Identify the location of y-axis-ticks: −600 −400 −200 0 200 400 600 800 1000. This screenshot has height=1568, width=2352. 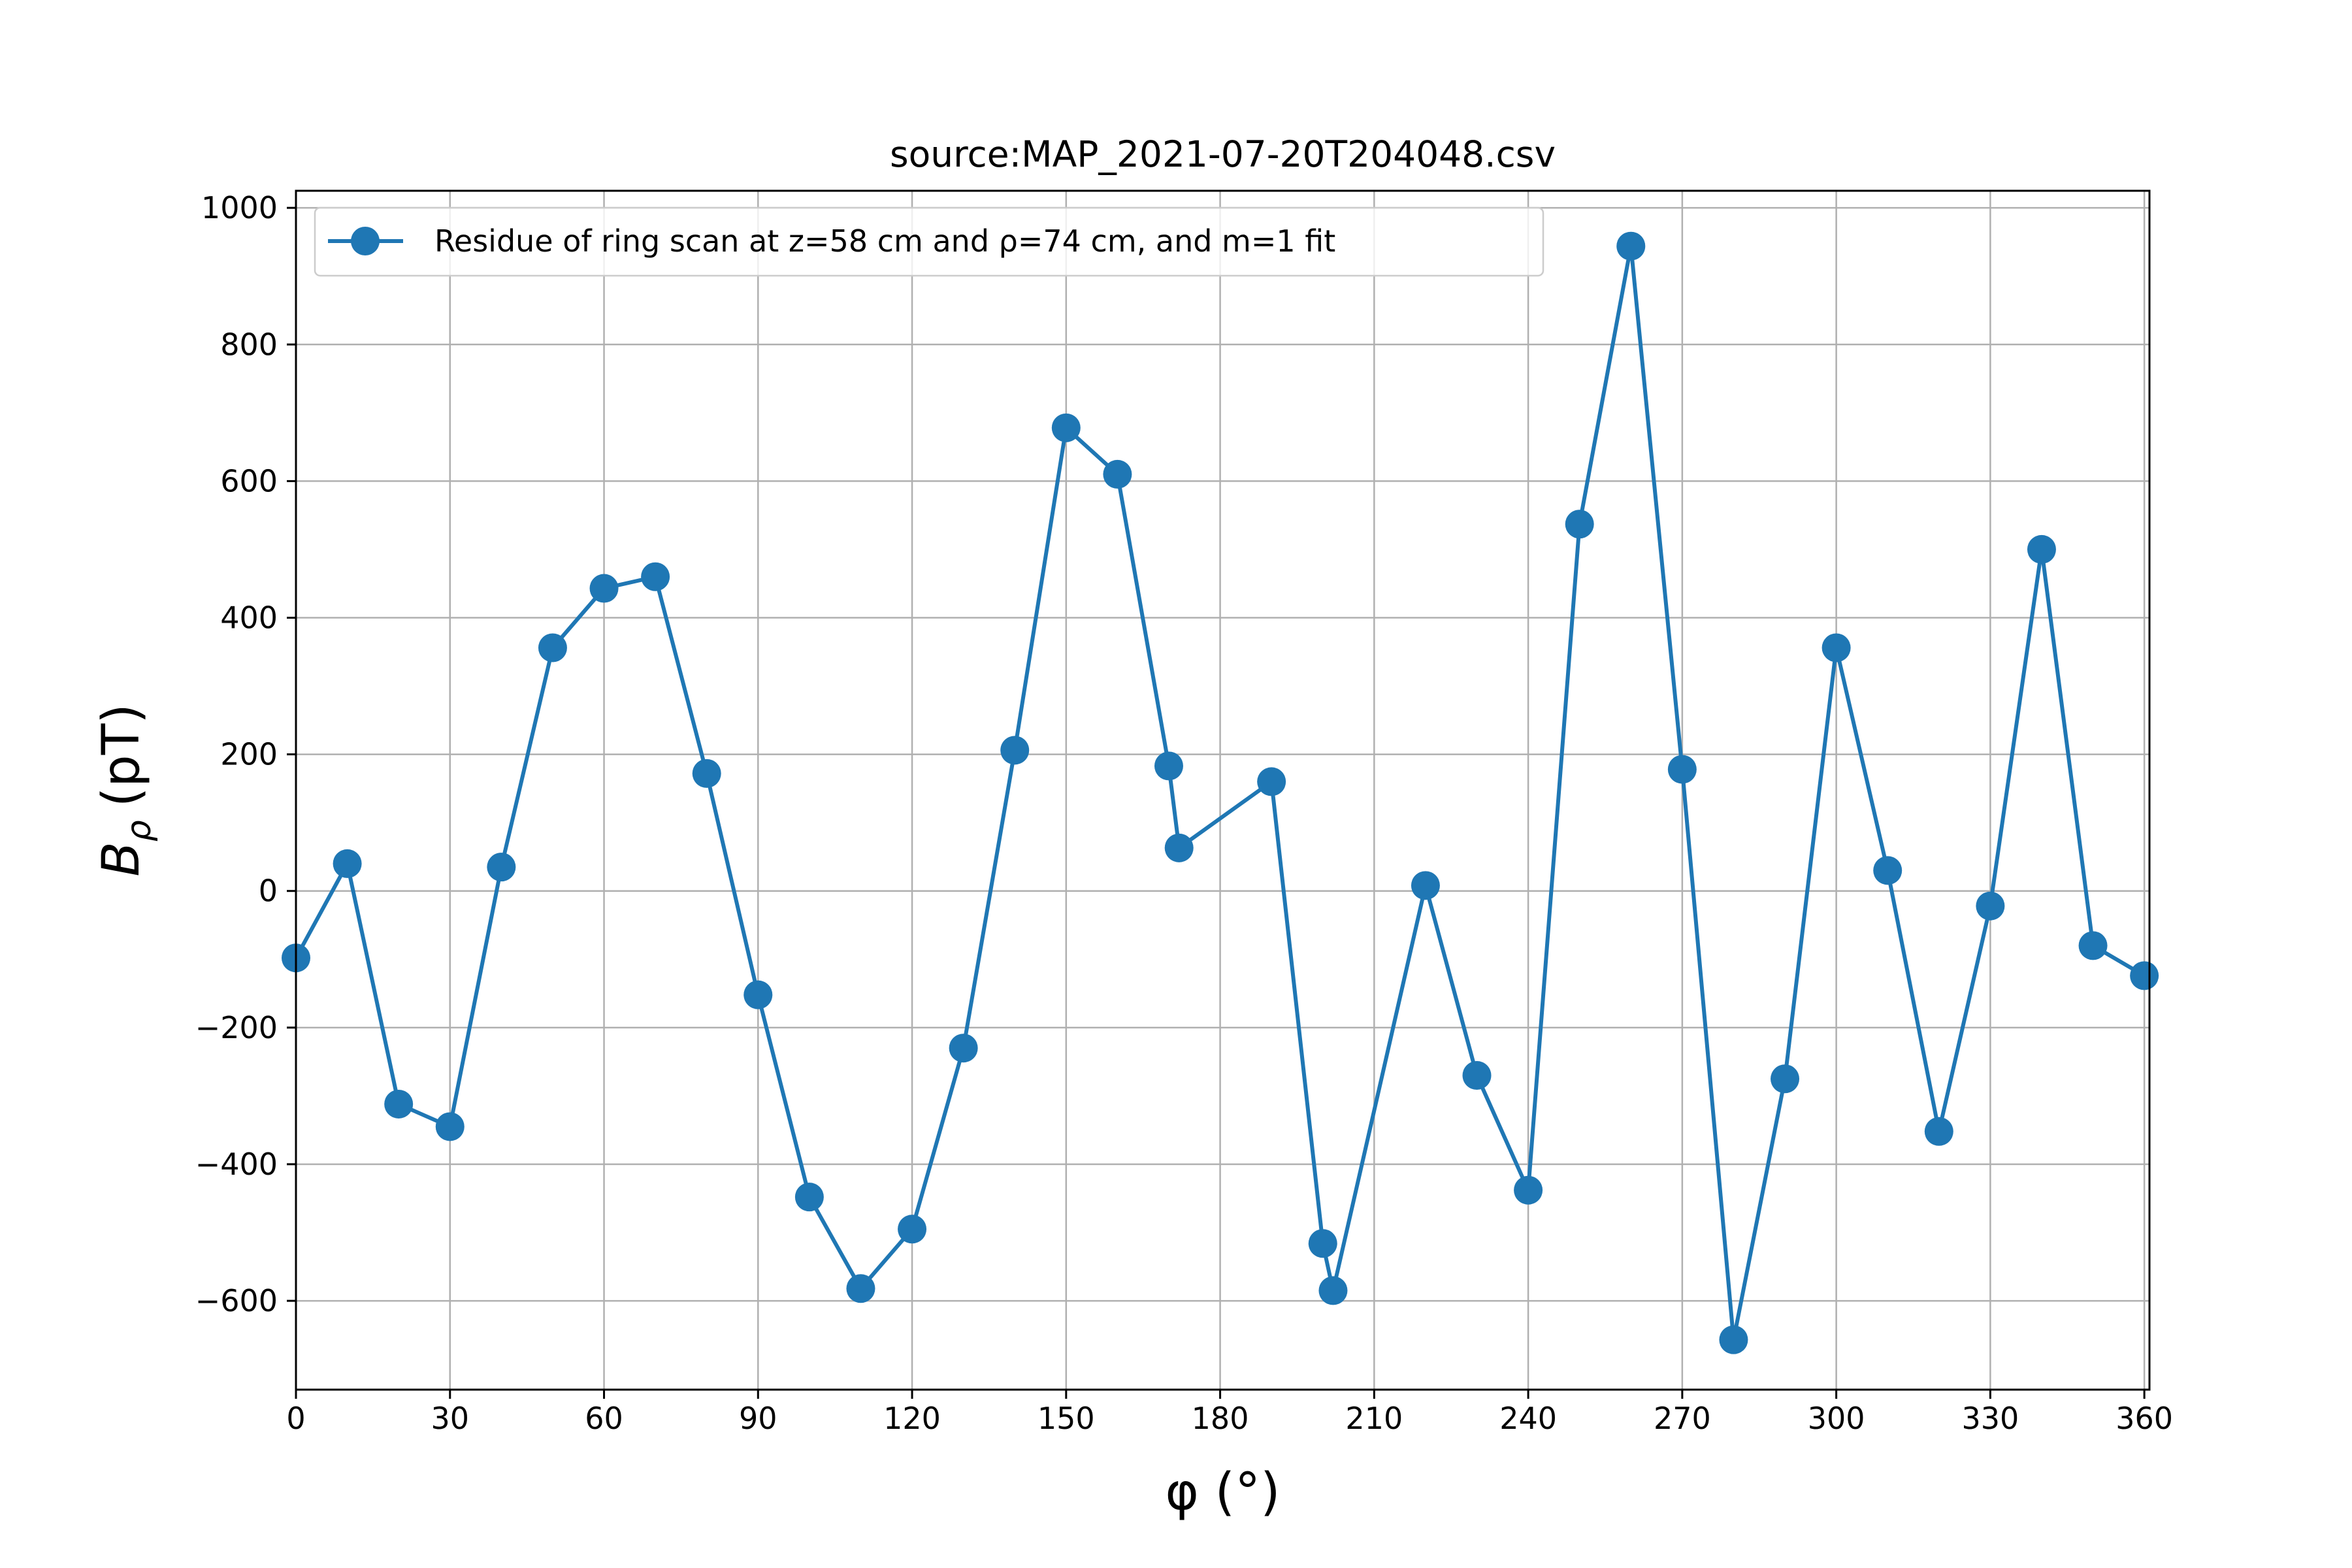
(245, 754).